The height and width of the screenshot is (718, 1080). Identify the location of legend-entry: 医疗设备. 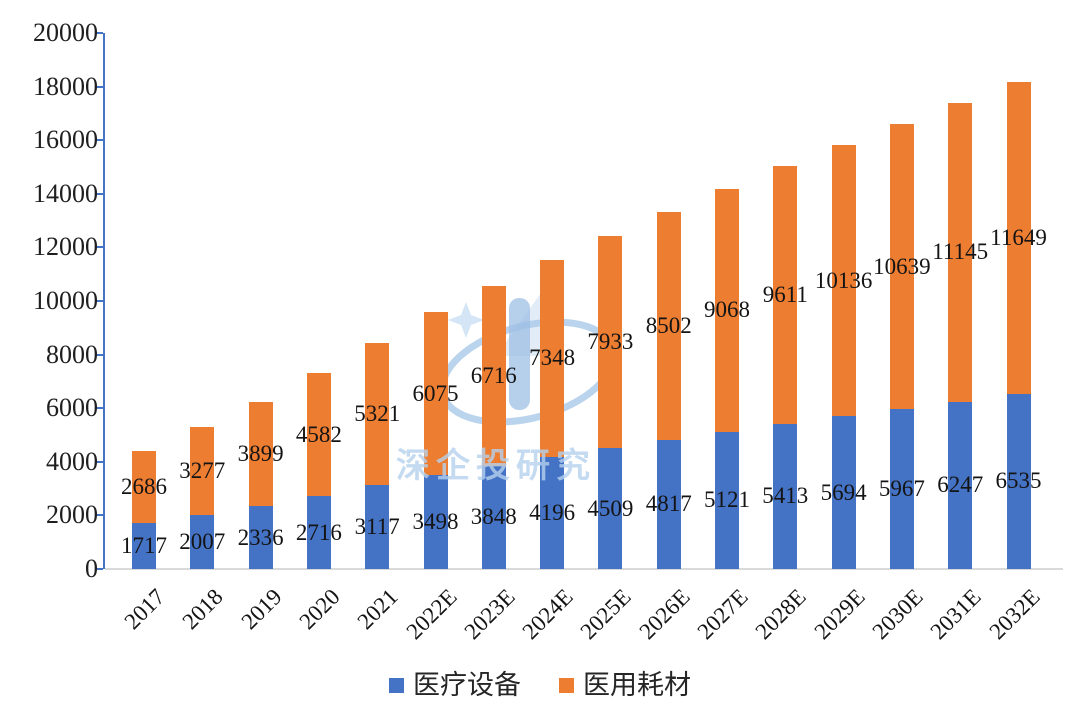
(455, 685).